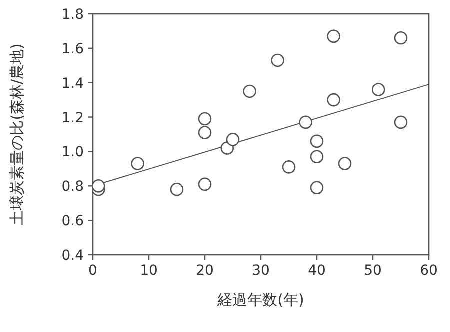 The width and height of the screenshot is (450, 332). What do you see at coordinates (317, 271) in the screenshot?
I see `x-tick-label: 40` at bounding box center [317, 271].